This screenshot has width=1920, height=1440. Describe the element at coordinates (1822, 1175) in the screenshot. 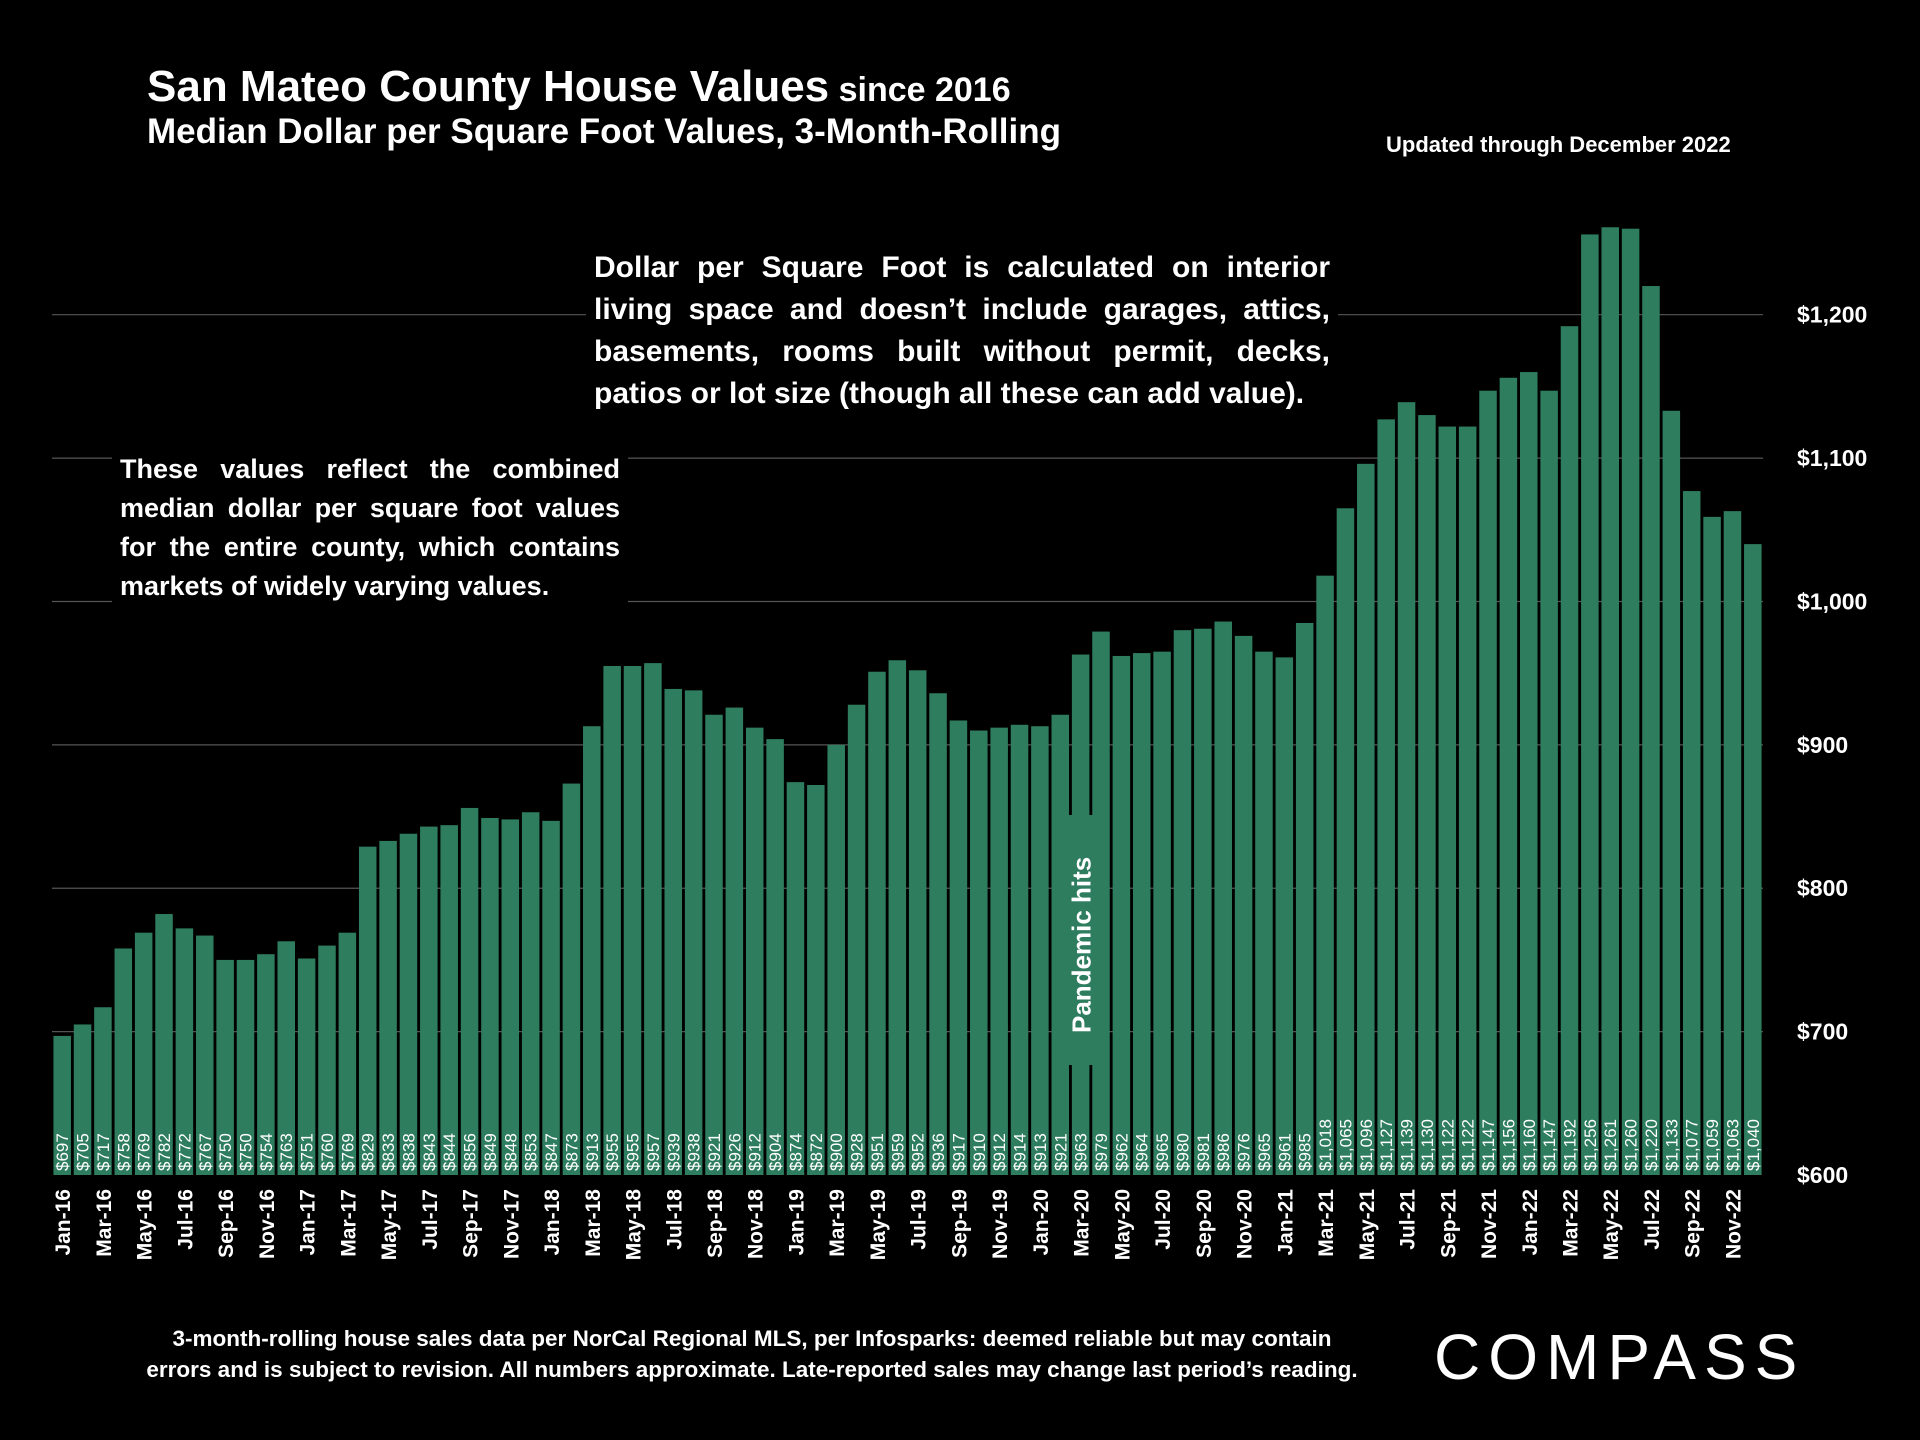

I see `y-tick-label: $600` at that location.